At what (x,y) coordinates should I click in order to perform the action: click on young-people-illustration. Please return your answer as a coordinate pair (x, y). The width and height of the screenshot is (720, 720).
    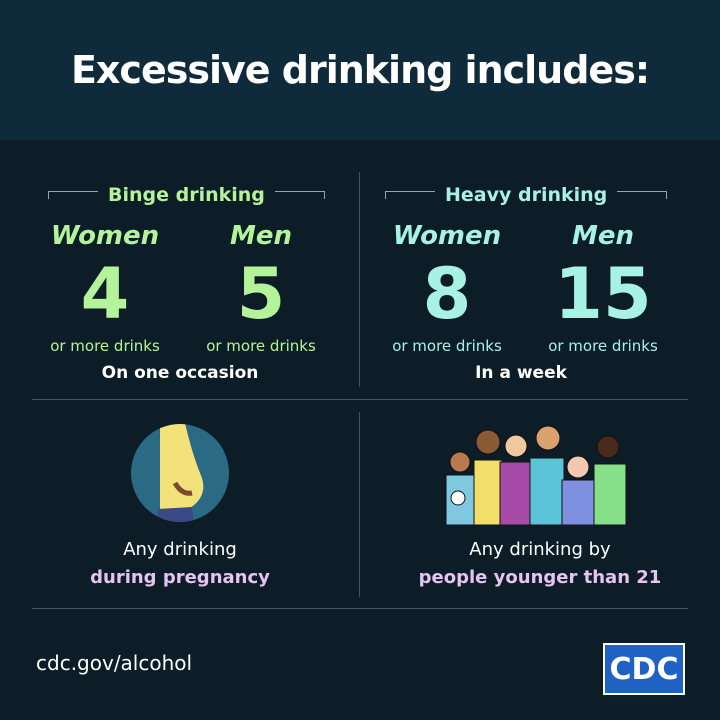
    Looking at the image, I should click on (536, 475).